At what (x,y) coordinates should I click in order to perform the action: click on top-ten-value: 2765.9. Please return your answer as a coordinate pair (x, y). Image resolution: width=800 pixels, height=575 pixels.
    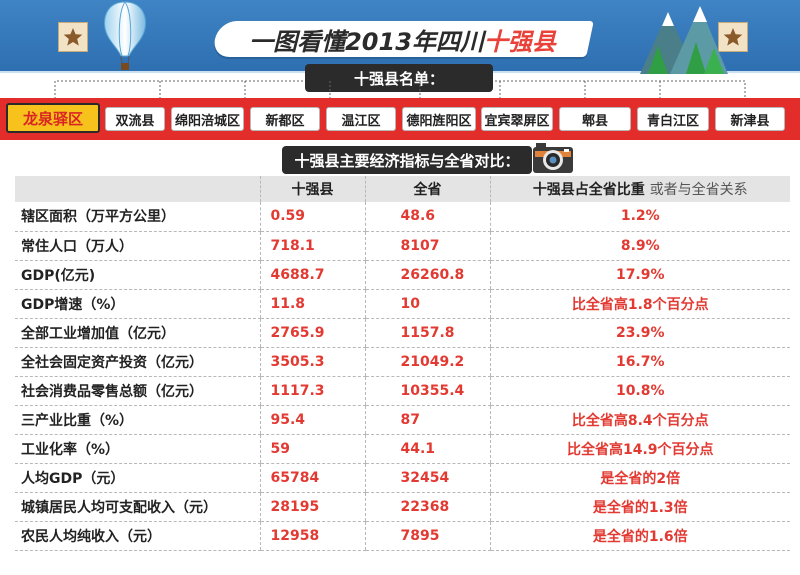
    Looking at the image, I should click on (312, 333).